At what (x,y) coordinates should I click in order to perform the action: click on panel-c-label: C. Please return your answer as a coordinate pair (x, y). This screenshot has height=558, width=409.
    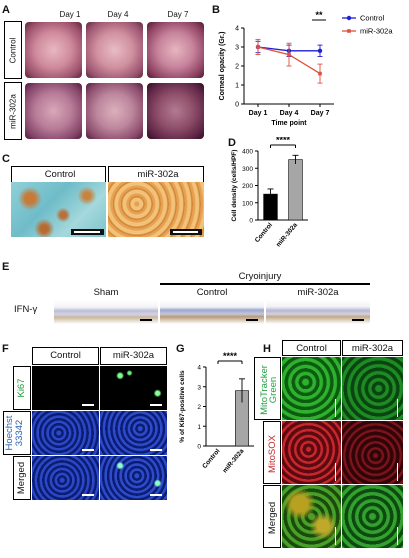
    Looking at the image, I should click on (6, 159).